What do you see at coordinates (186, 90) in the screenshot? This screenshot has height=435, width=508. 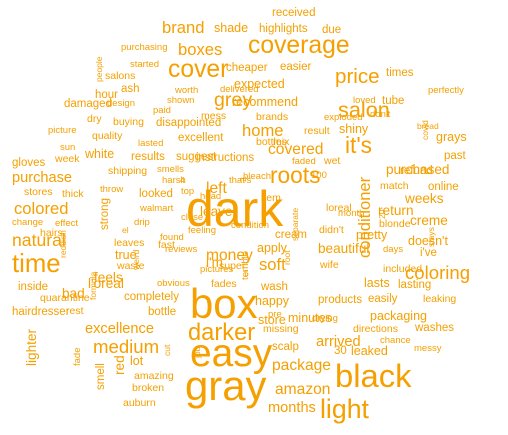 I see `cloud-word: worth` at bounding box center [186, 90].